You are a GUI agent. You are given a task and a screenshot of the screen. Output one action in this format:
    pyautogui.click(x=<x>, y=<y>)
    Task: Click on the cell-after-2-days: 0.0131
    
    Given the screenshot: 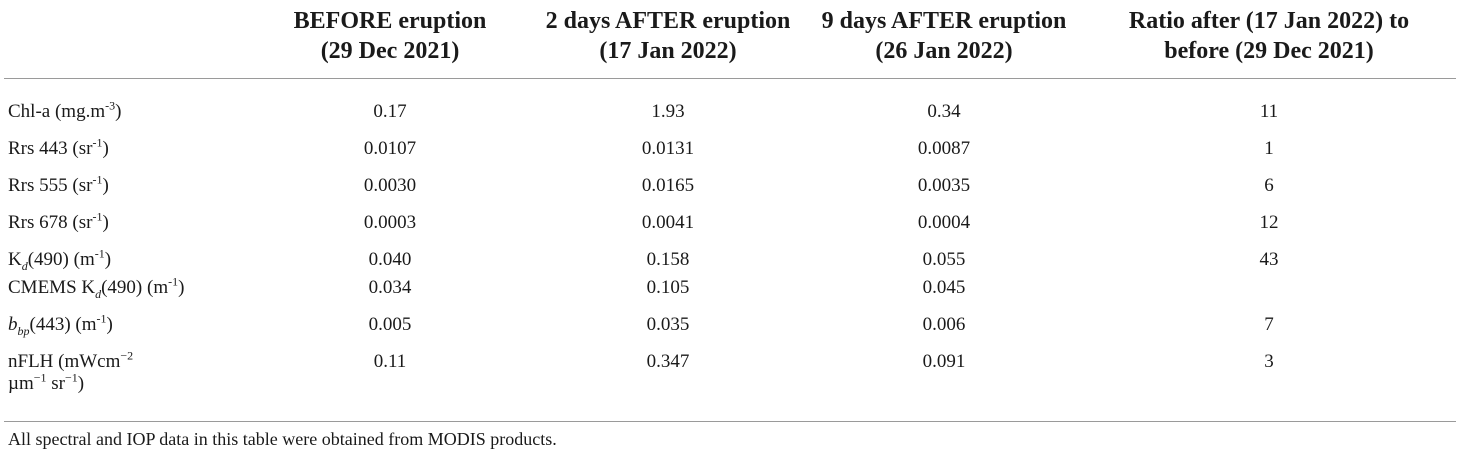 What is the action you would take?
    pyautogui.click(x=668, y=148)
    